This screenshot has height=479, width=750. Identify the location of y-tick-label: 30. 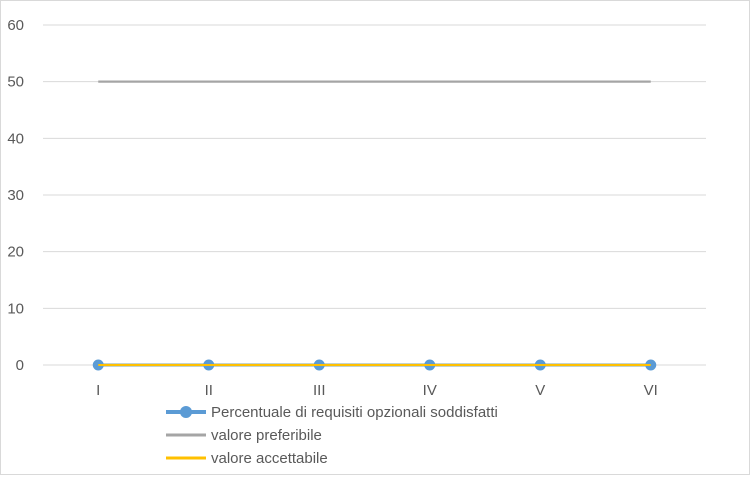
(15, 195).